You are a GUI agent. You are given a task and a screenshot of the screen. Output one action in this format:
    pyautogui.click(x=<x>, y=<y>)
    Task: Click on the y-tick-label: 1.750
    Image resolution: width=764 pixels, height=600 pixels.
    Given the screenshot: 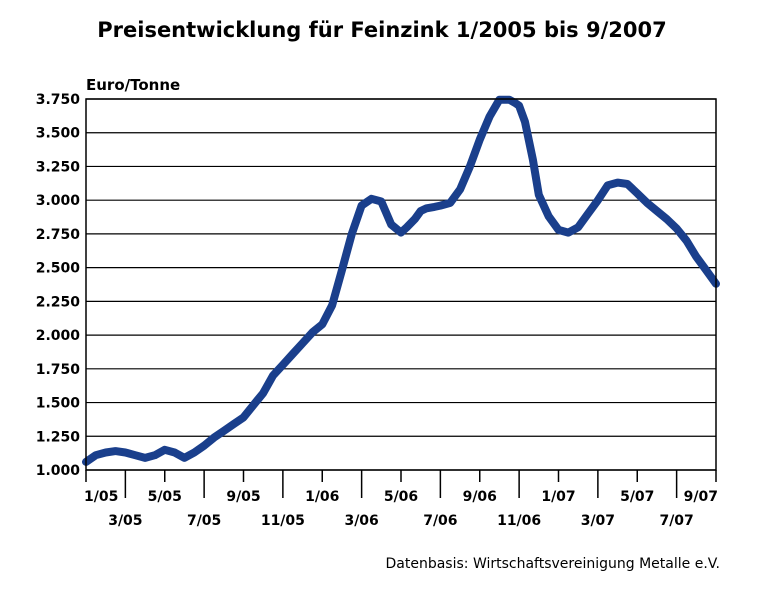 What is the action you would take?
    pyautogui.click(x=58, y=370)
    